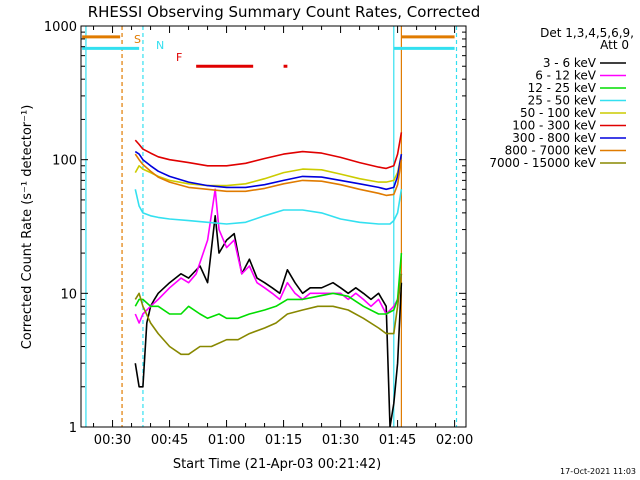 Image resolution: width=640 pixels, height=480 pixels. What do you see at coordinates (454, 440) in the screenshot?
I see `x-tick-label: 02:00` at bounding box center [454, 440].